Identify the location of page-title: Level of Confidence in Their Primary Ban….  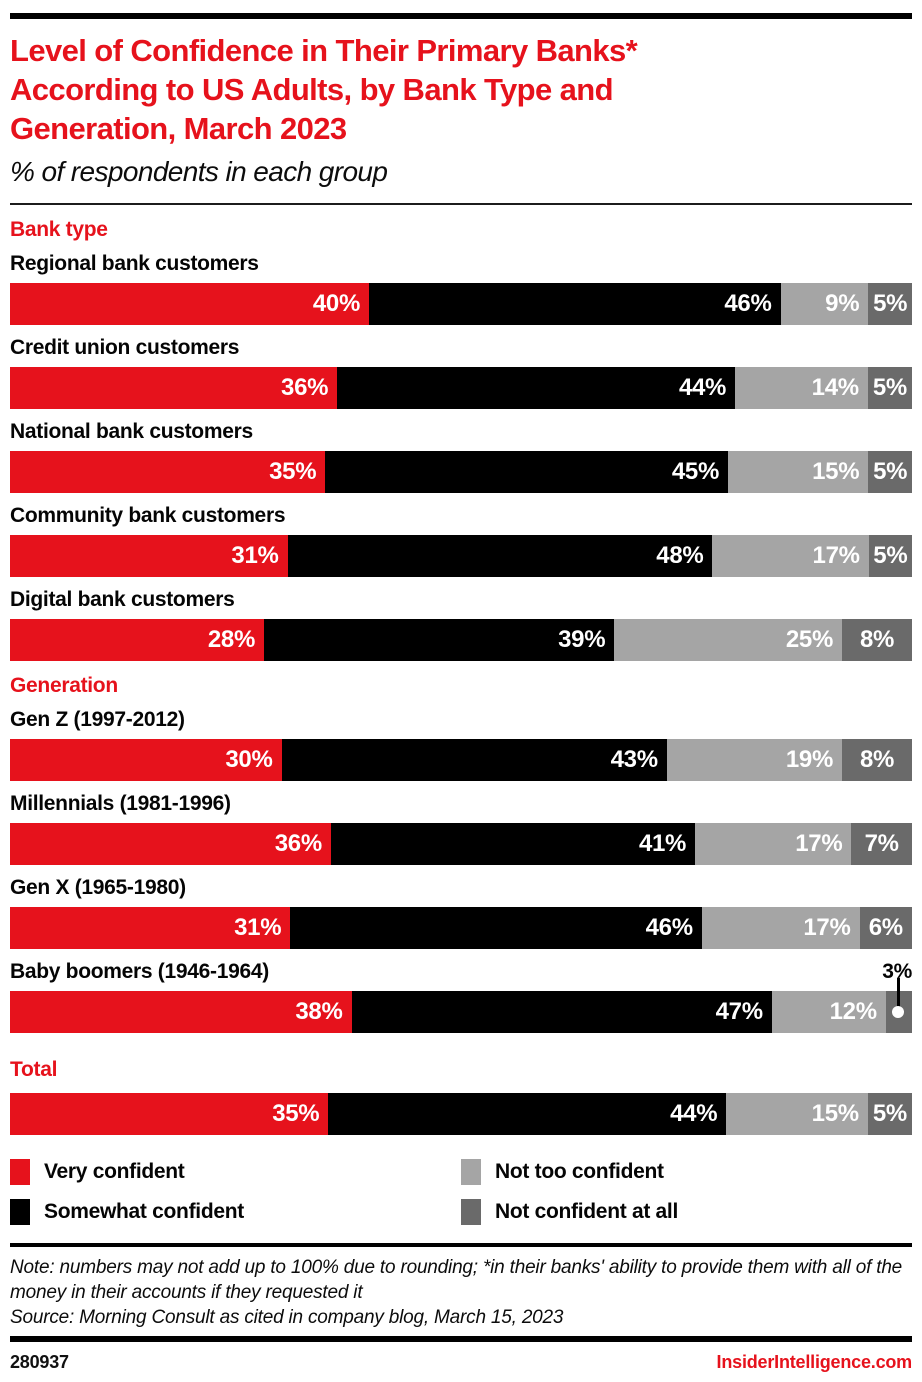
(461, 89).